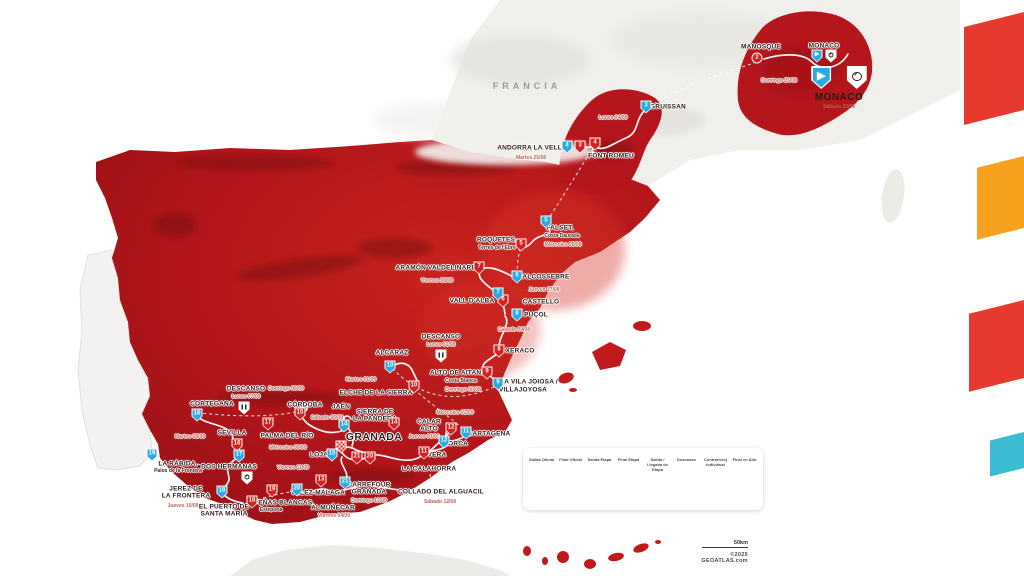 This screenshot has height=576, width=1024. Describe the element at coordinates (725, 547) in the screenshot. I see `scale-line` at that location.